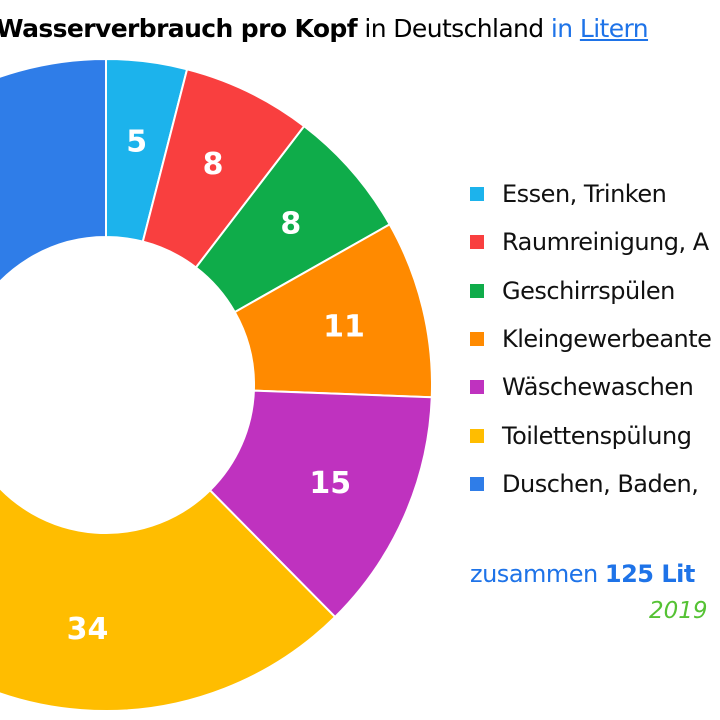  I want to click on legend-item: Essen, Trinken, so click(590, 194).